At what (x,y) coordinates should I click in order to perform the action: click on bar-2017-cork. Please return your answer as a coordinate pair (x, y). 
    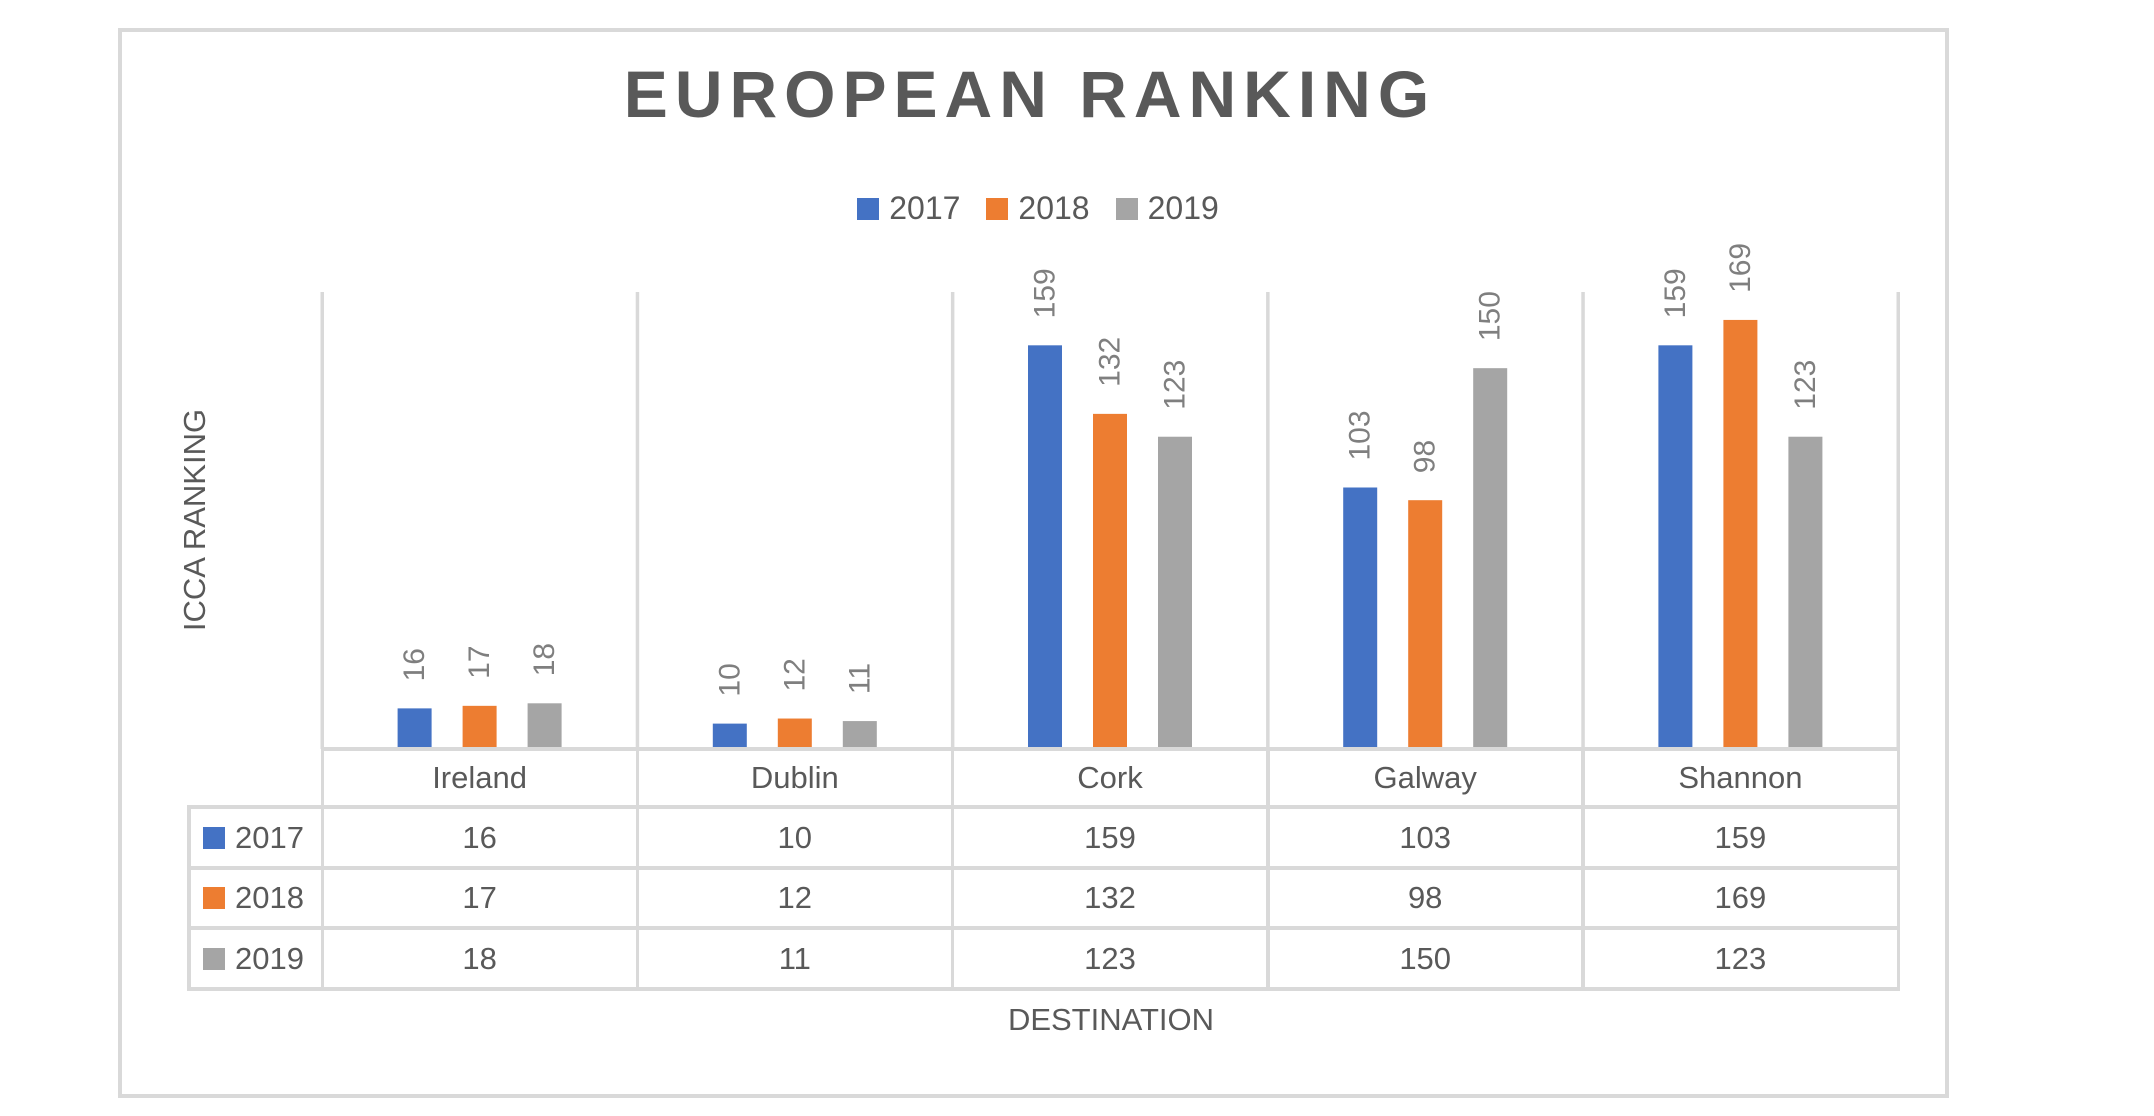
    Looking at the image, I should click on (1045, 547).